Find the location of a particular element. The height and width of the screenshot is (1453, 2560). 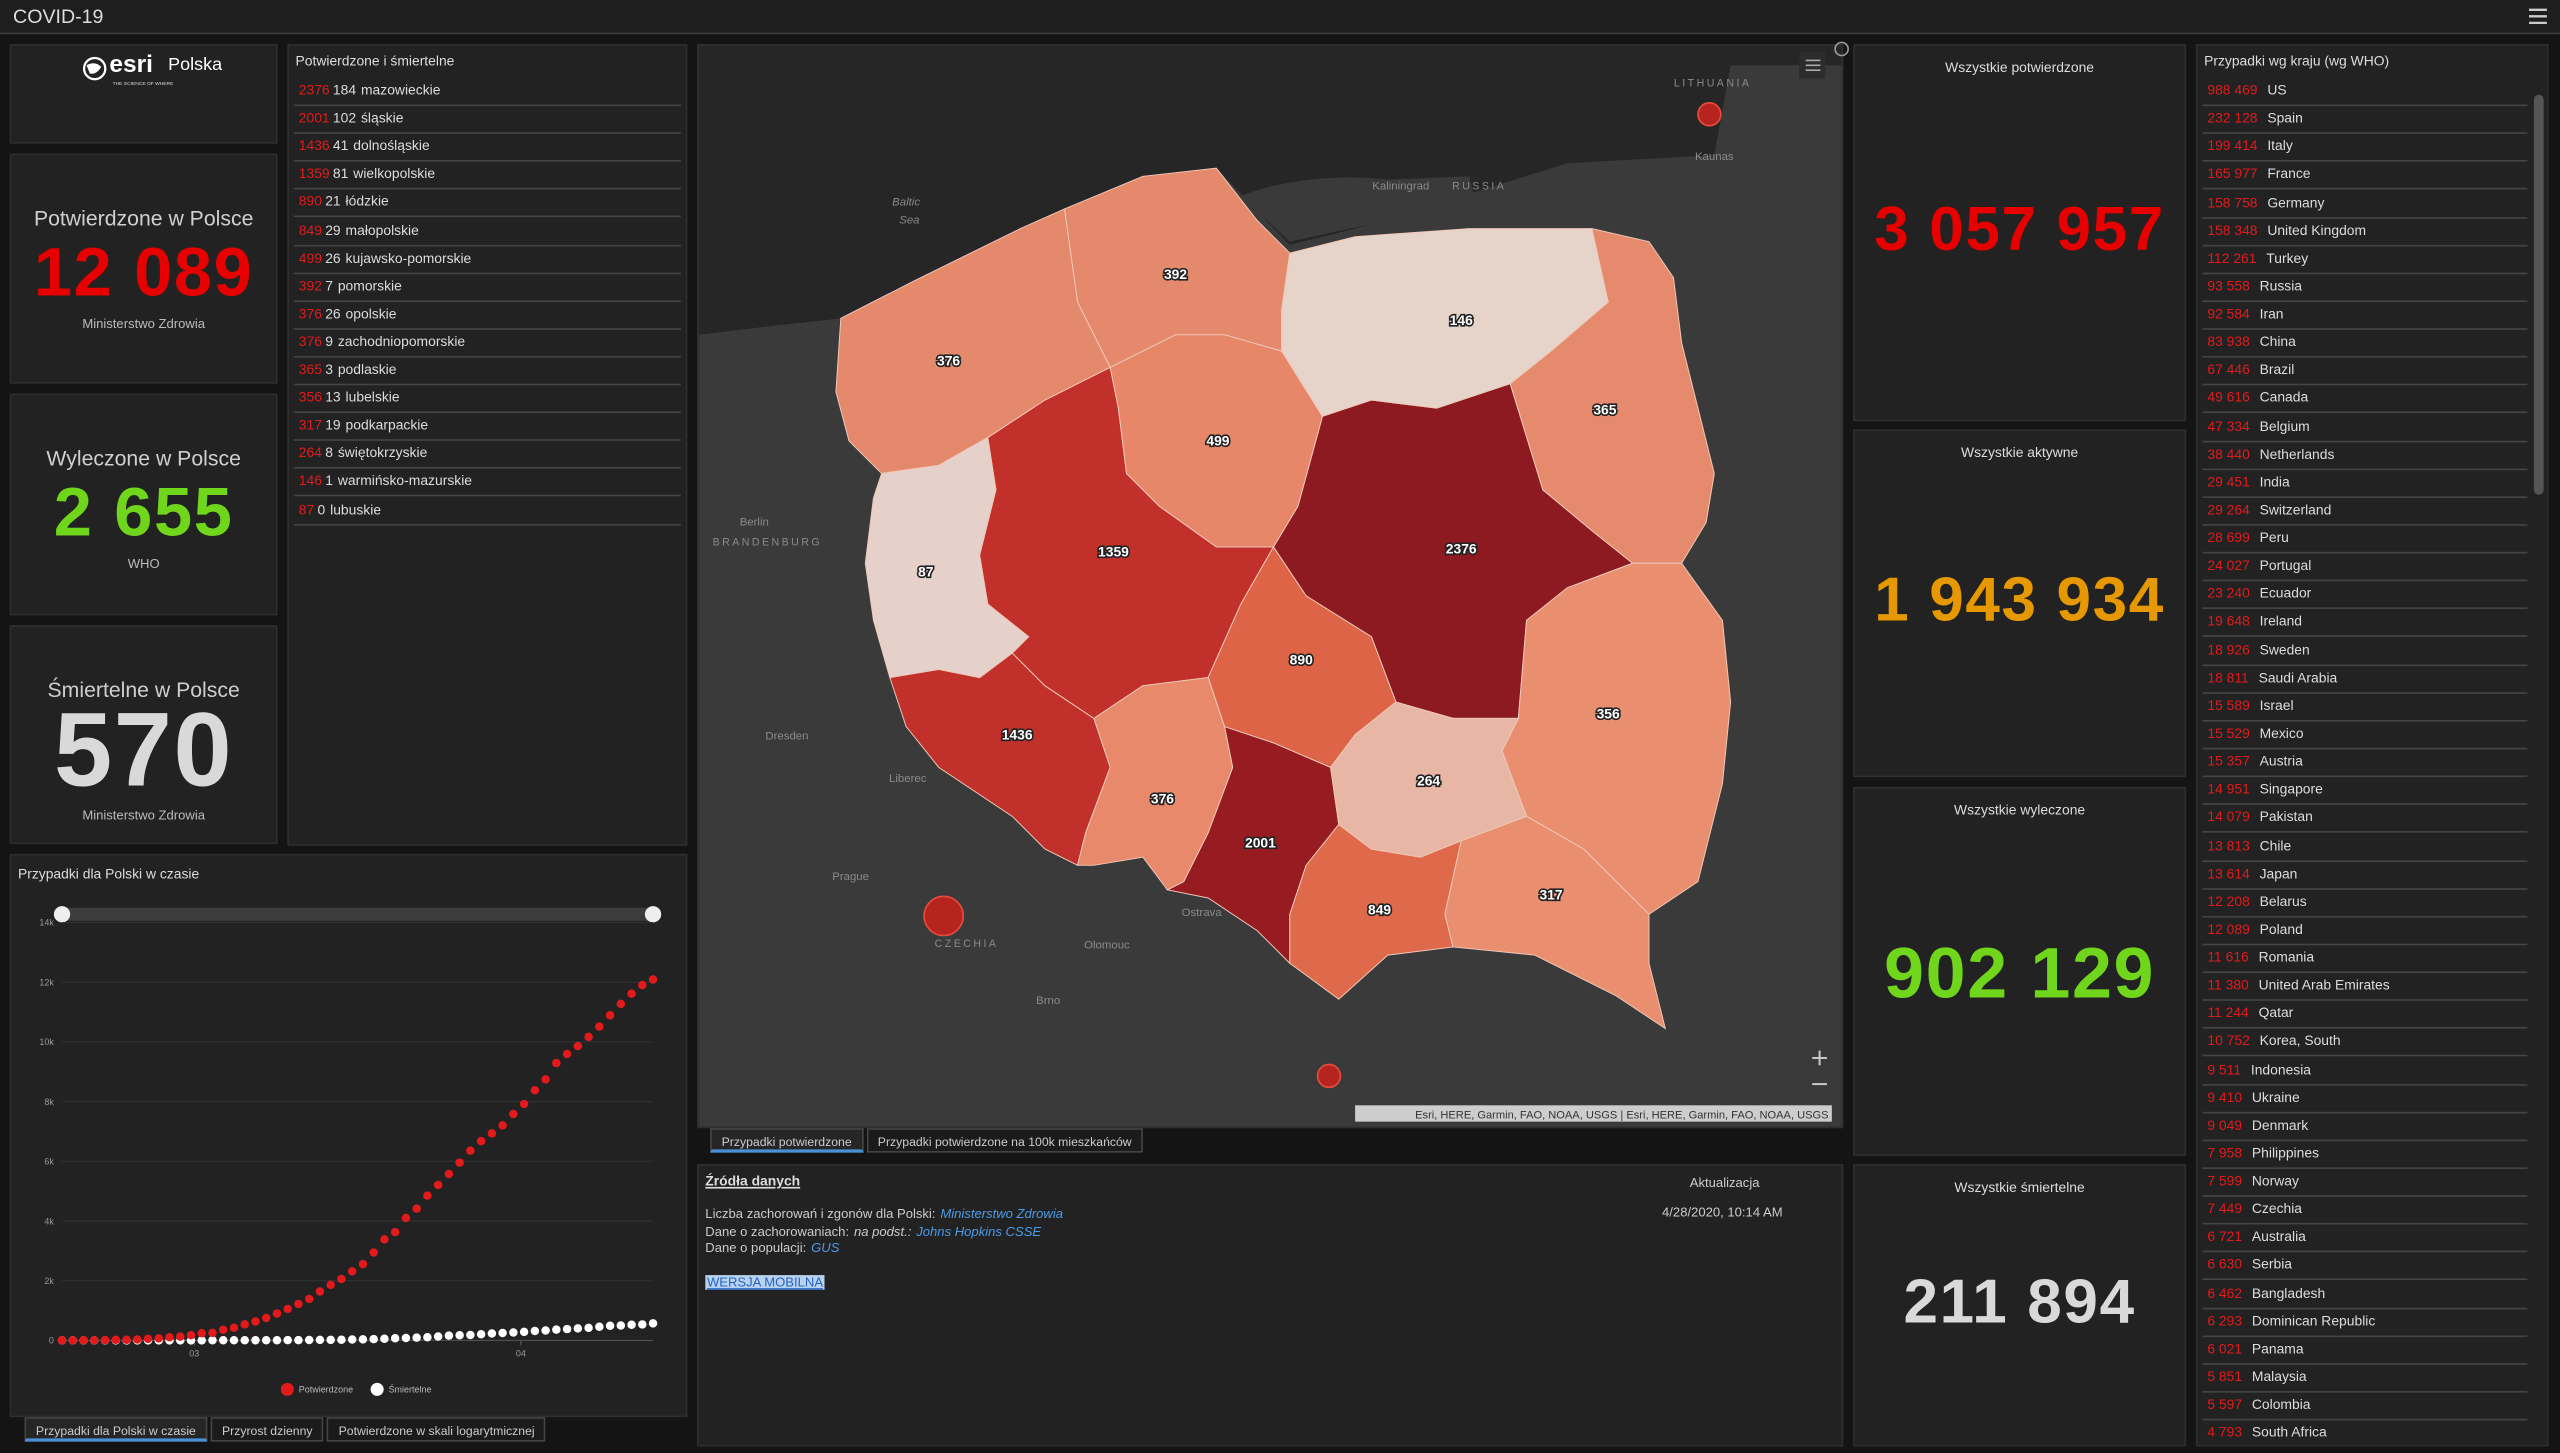

region-name: śląskie is located at coordinates (382, 117).